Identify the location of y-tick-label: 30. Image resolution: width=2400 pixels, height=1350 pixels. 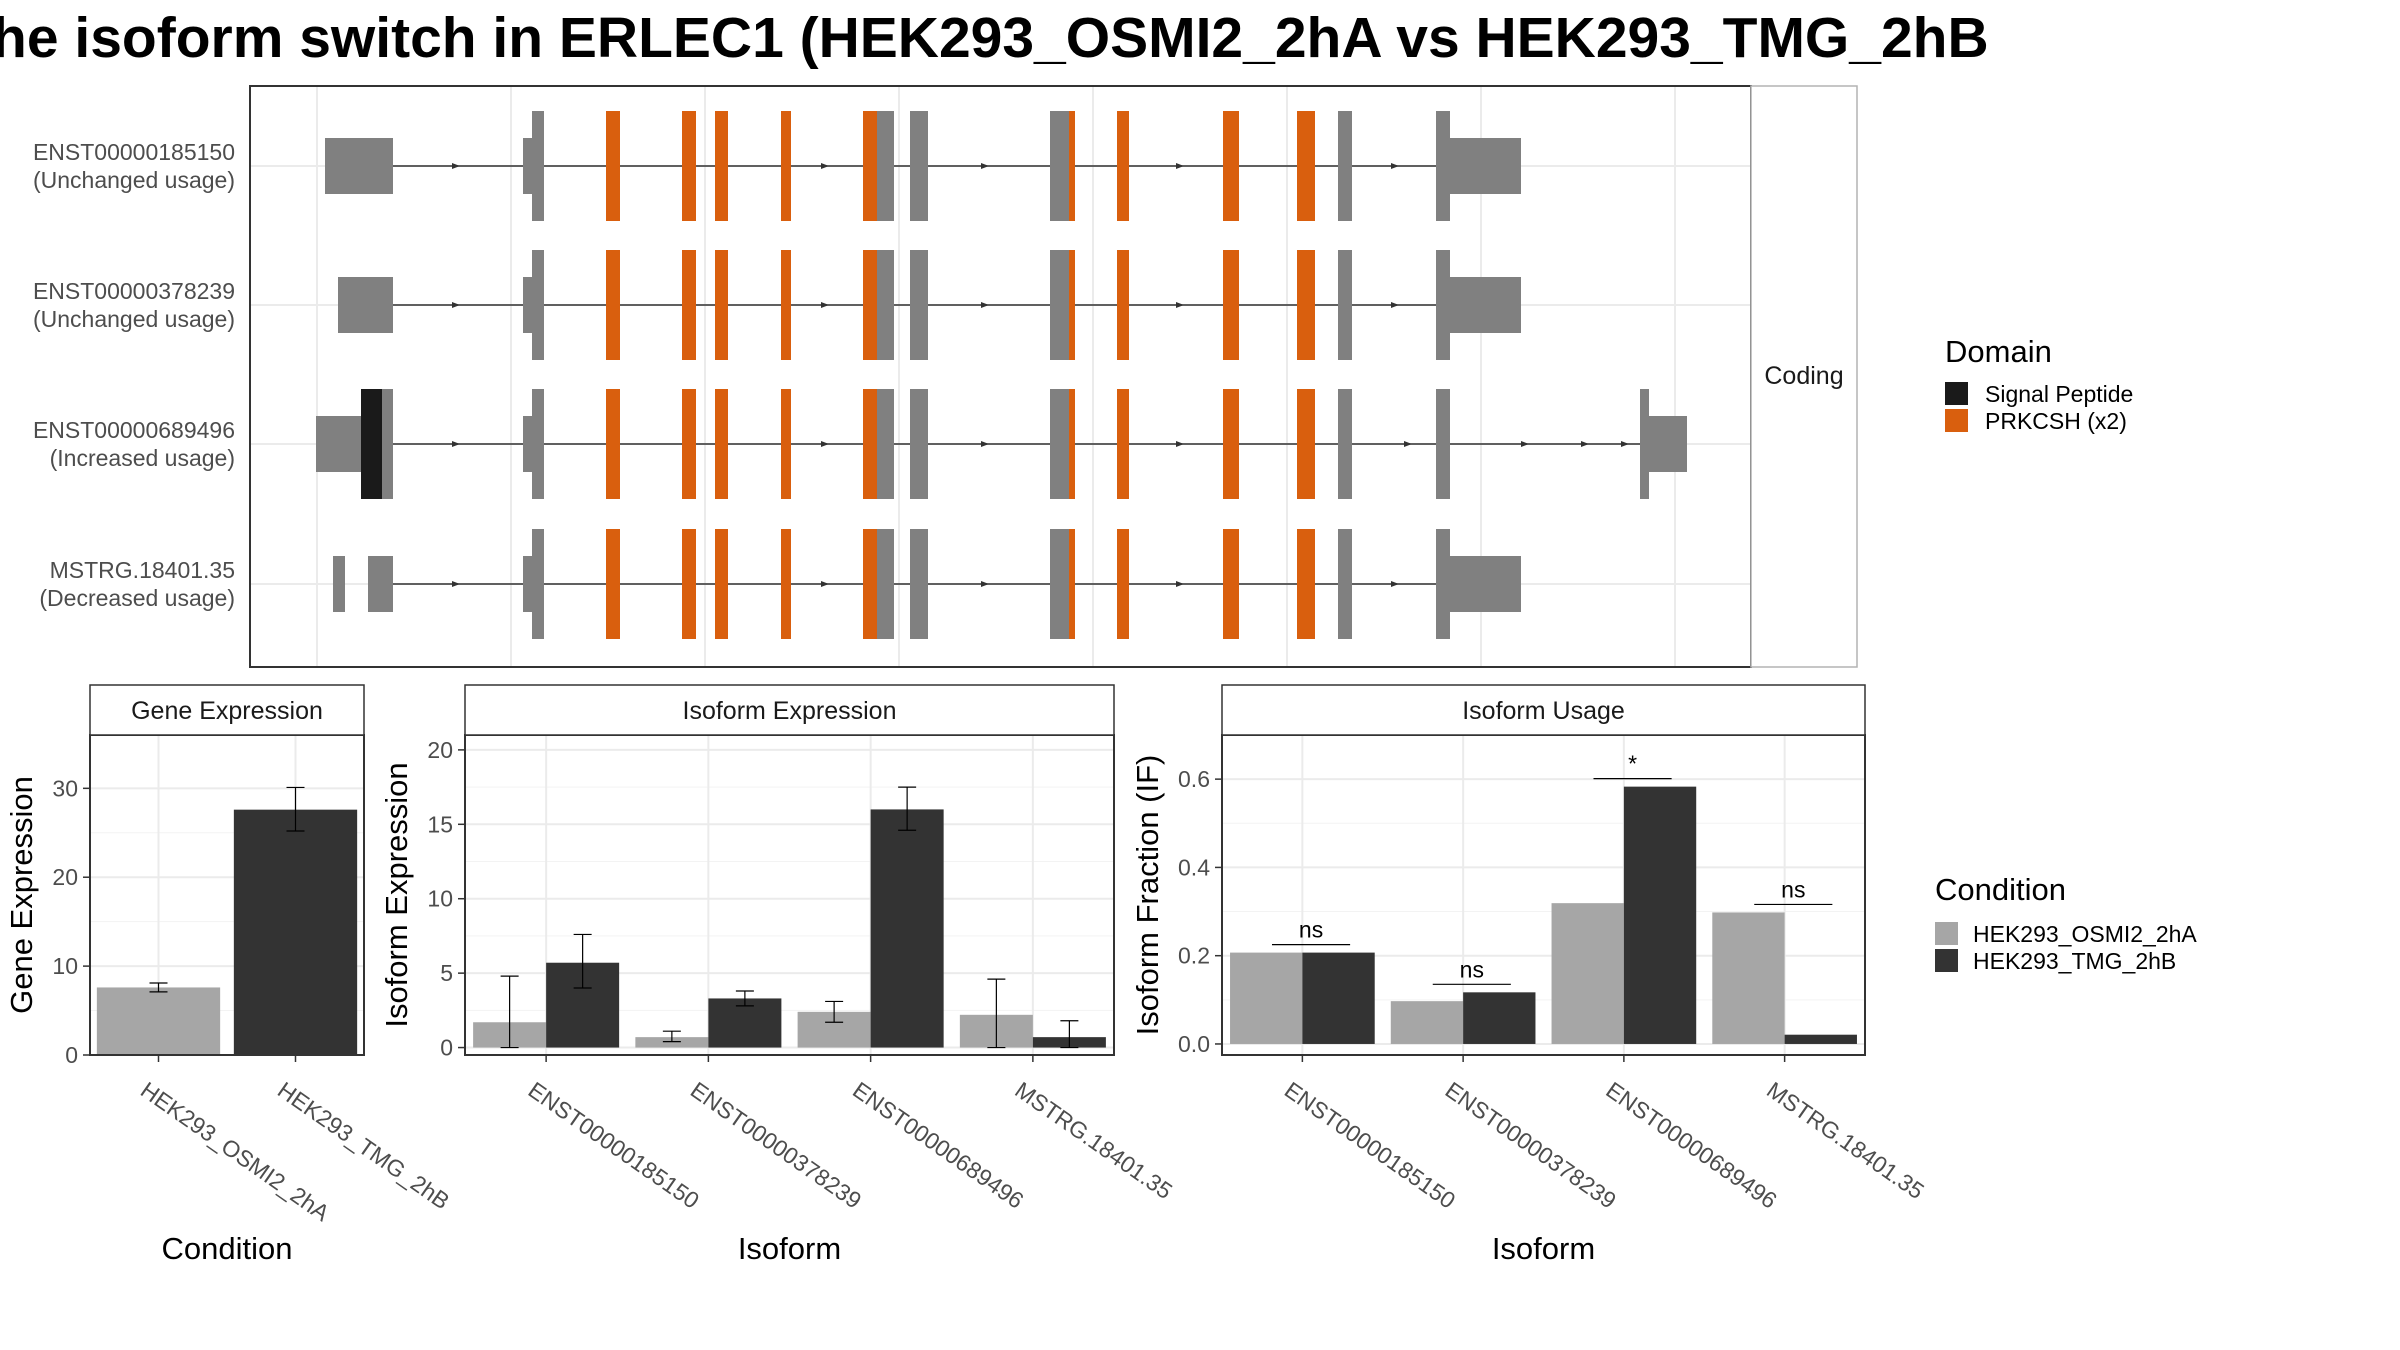
(65, 788).